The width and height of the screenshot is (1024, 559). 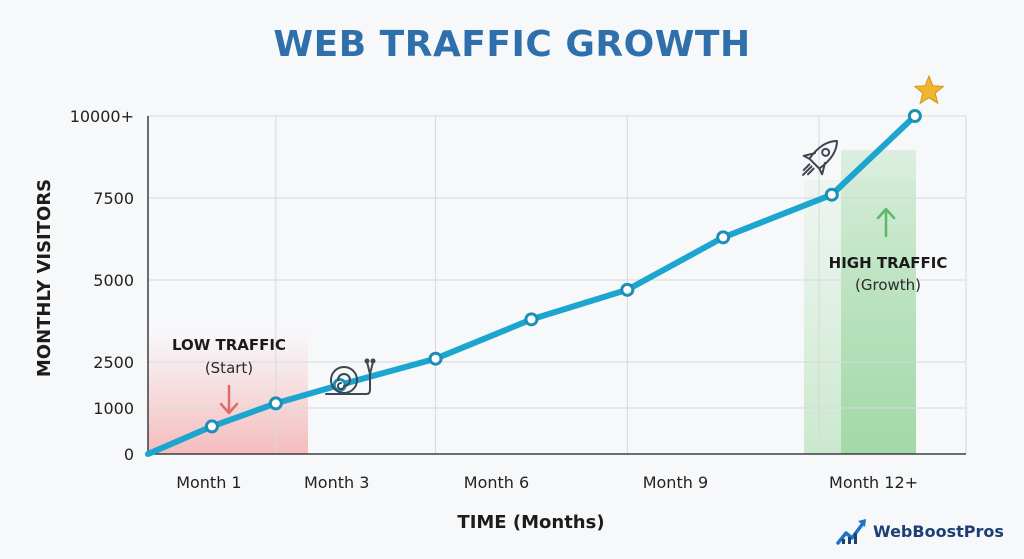 I want to click on y-tick-label: 5000, so click(x=113, y=280).